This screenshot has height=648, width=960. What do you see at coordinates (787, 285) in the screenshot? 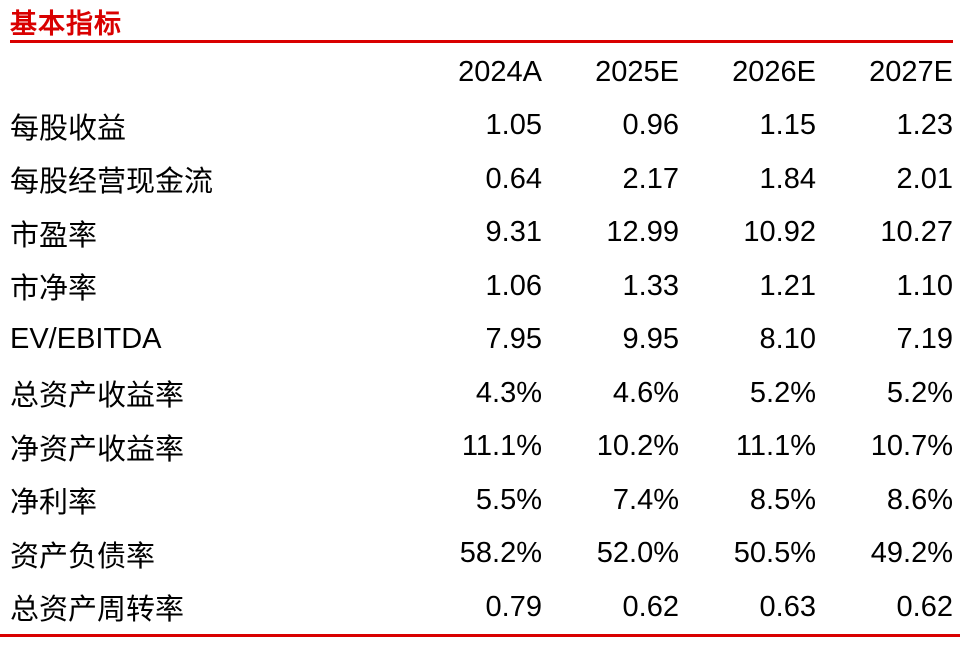
I see `cell-value: 1.21` at bounding box center [787, 285].